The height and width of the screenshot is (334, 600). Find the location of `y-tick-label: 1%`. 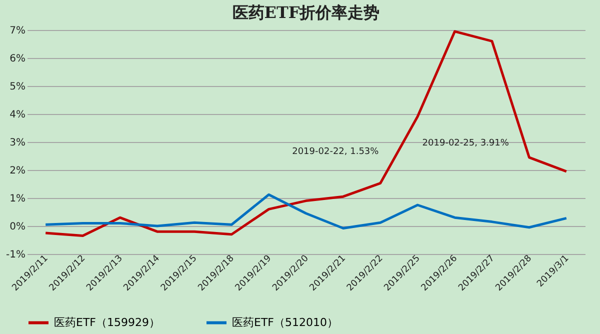

y-tick-label: 1% is located at coordinates (18, 199).